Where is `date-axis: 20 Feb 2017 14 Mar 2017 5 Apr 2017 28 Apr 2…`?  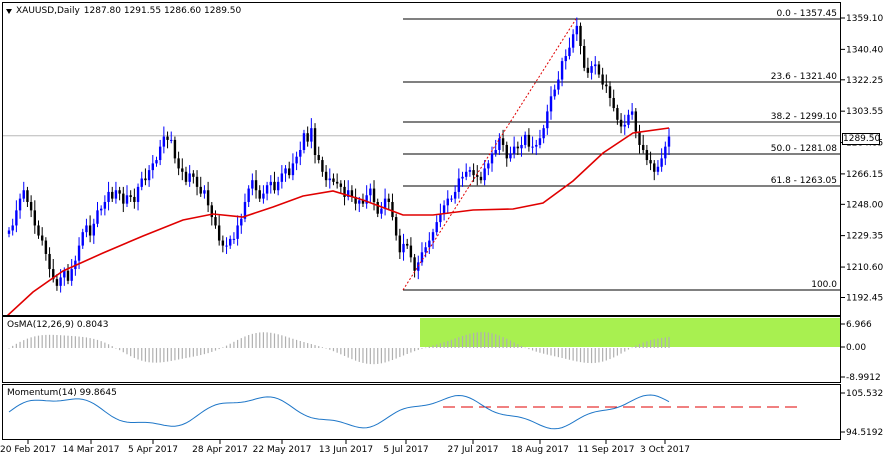
date-axis: 20 Feb 2017 14 Mar 2017 5 Apr 2017 28 Apr 2… is located at coordinates (420, 449).